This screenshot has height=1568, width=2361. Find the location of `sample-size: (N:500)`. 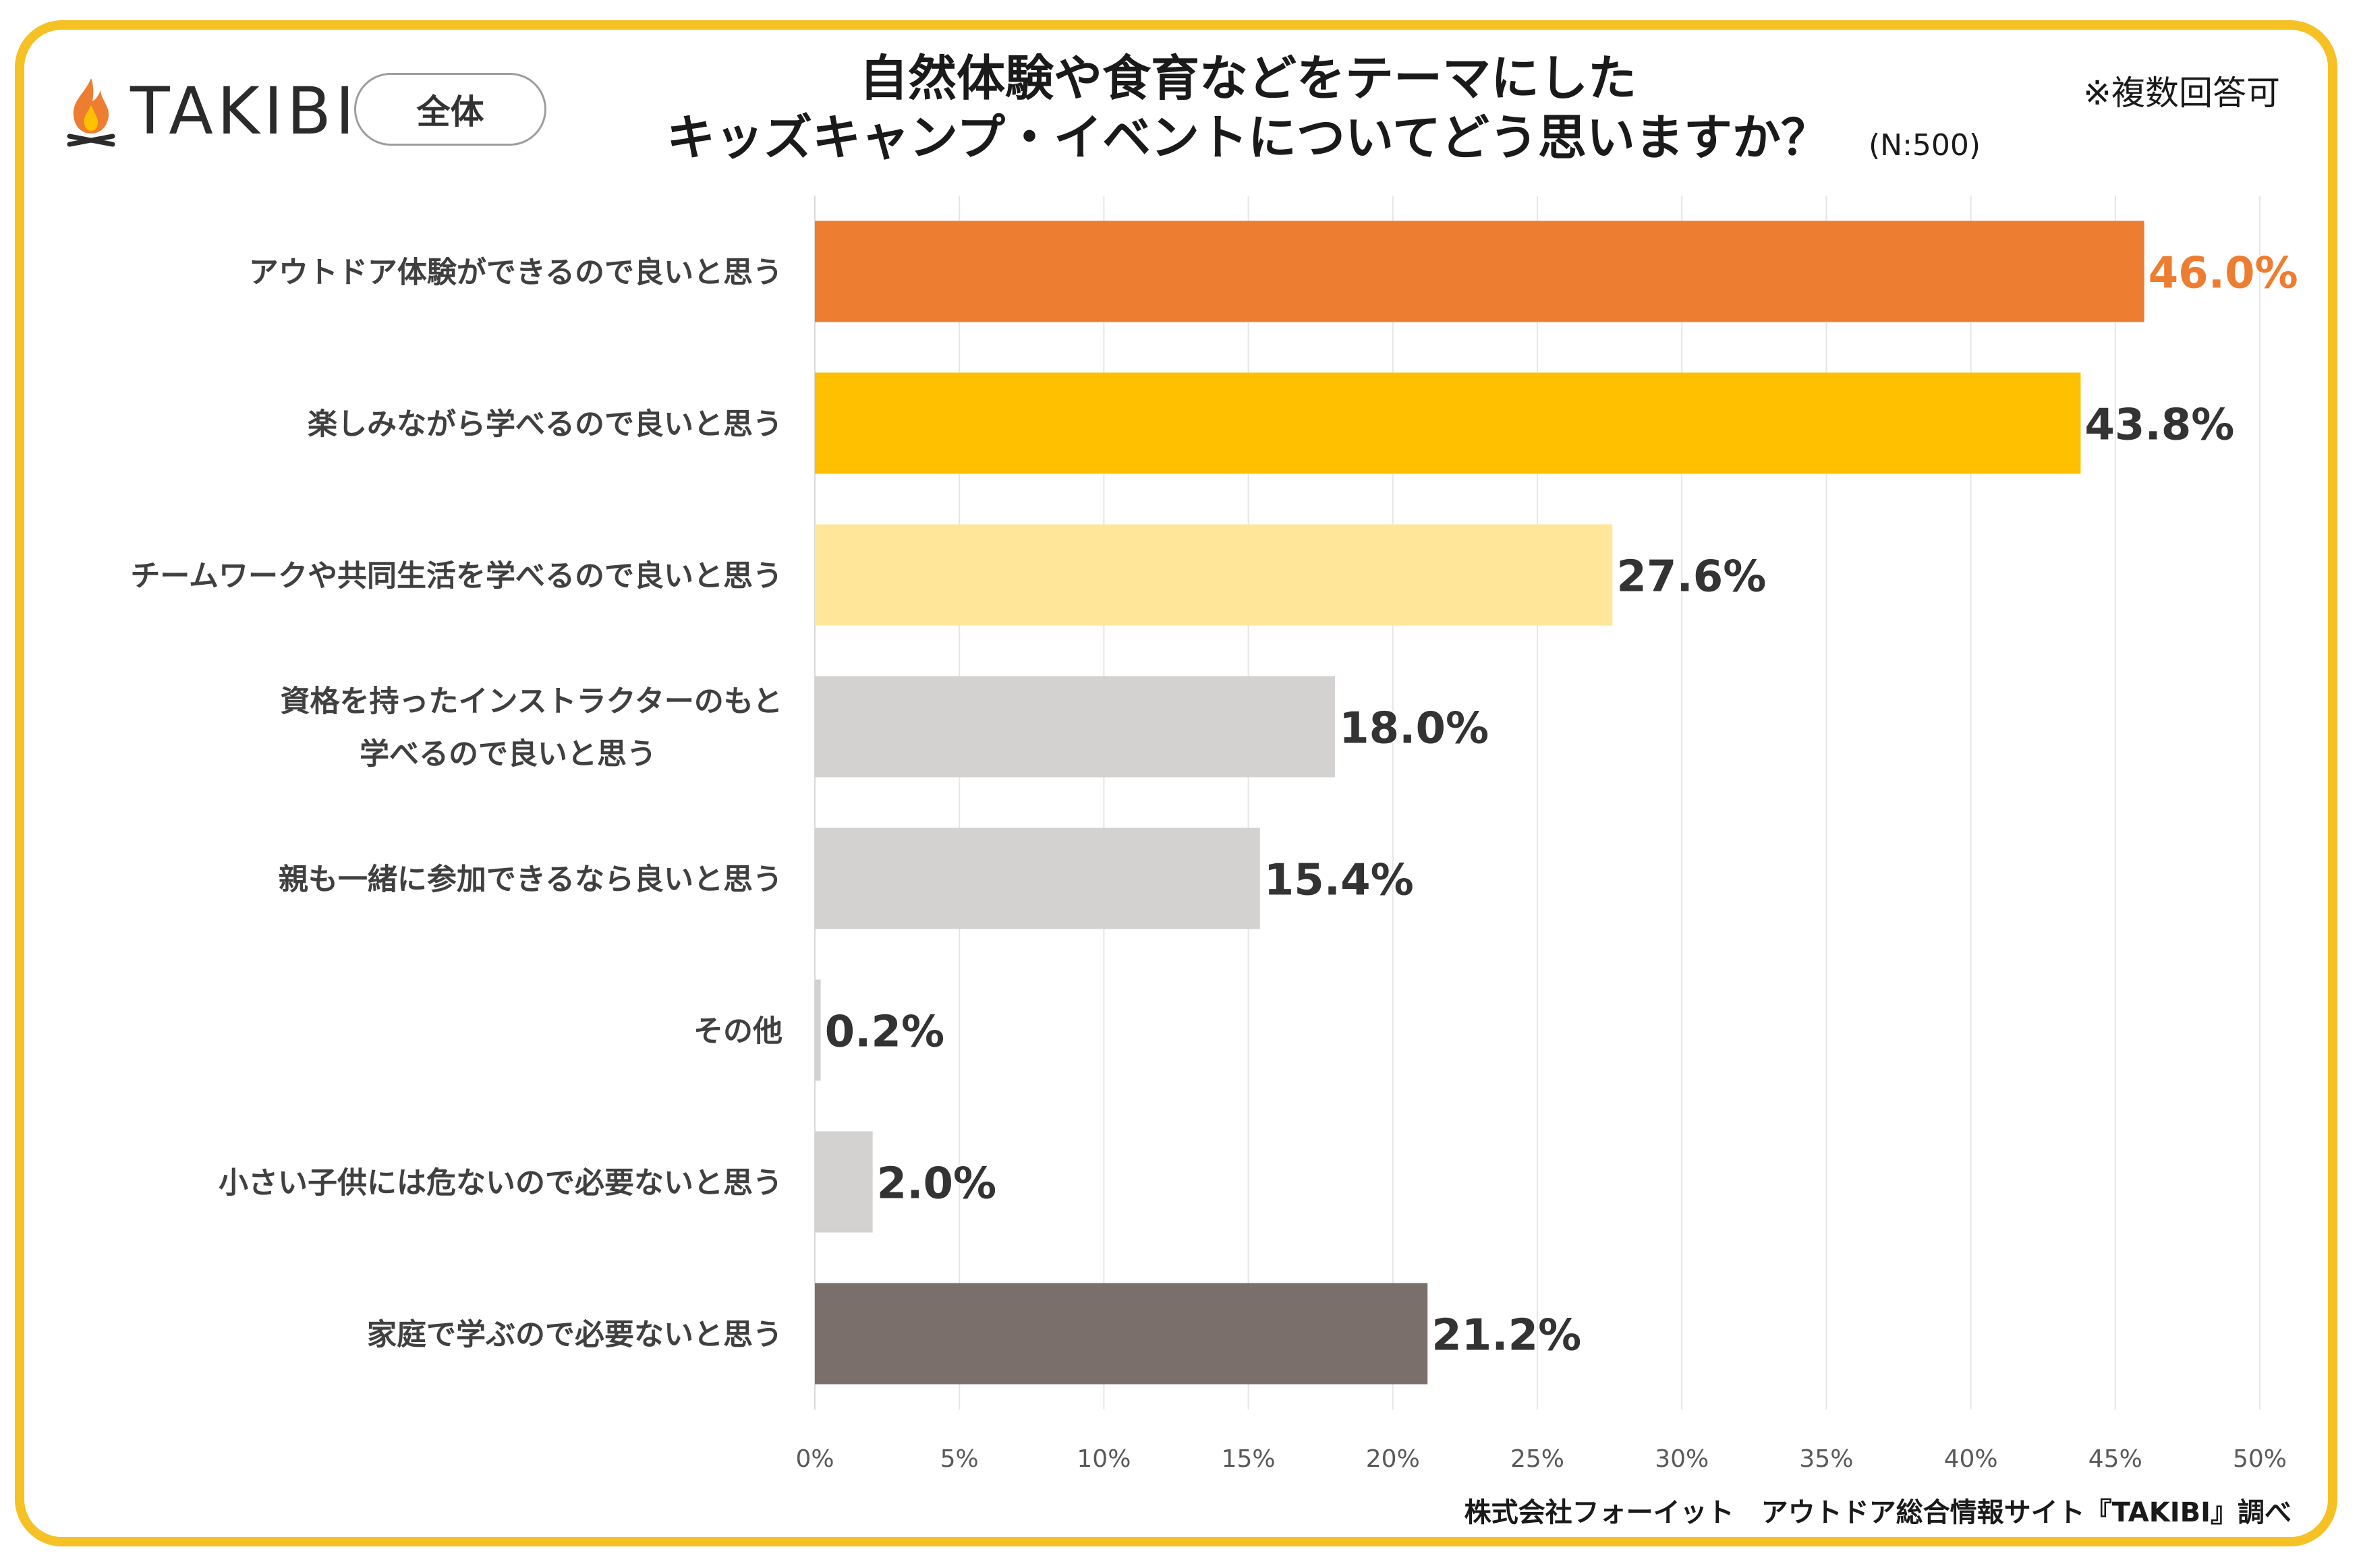

sample-size: (N:500) is located at coordinates (1925, 145).